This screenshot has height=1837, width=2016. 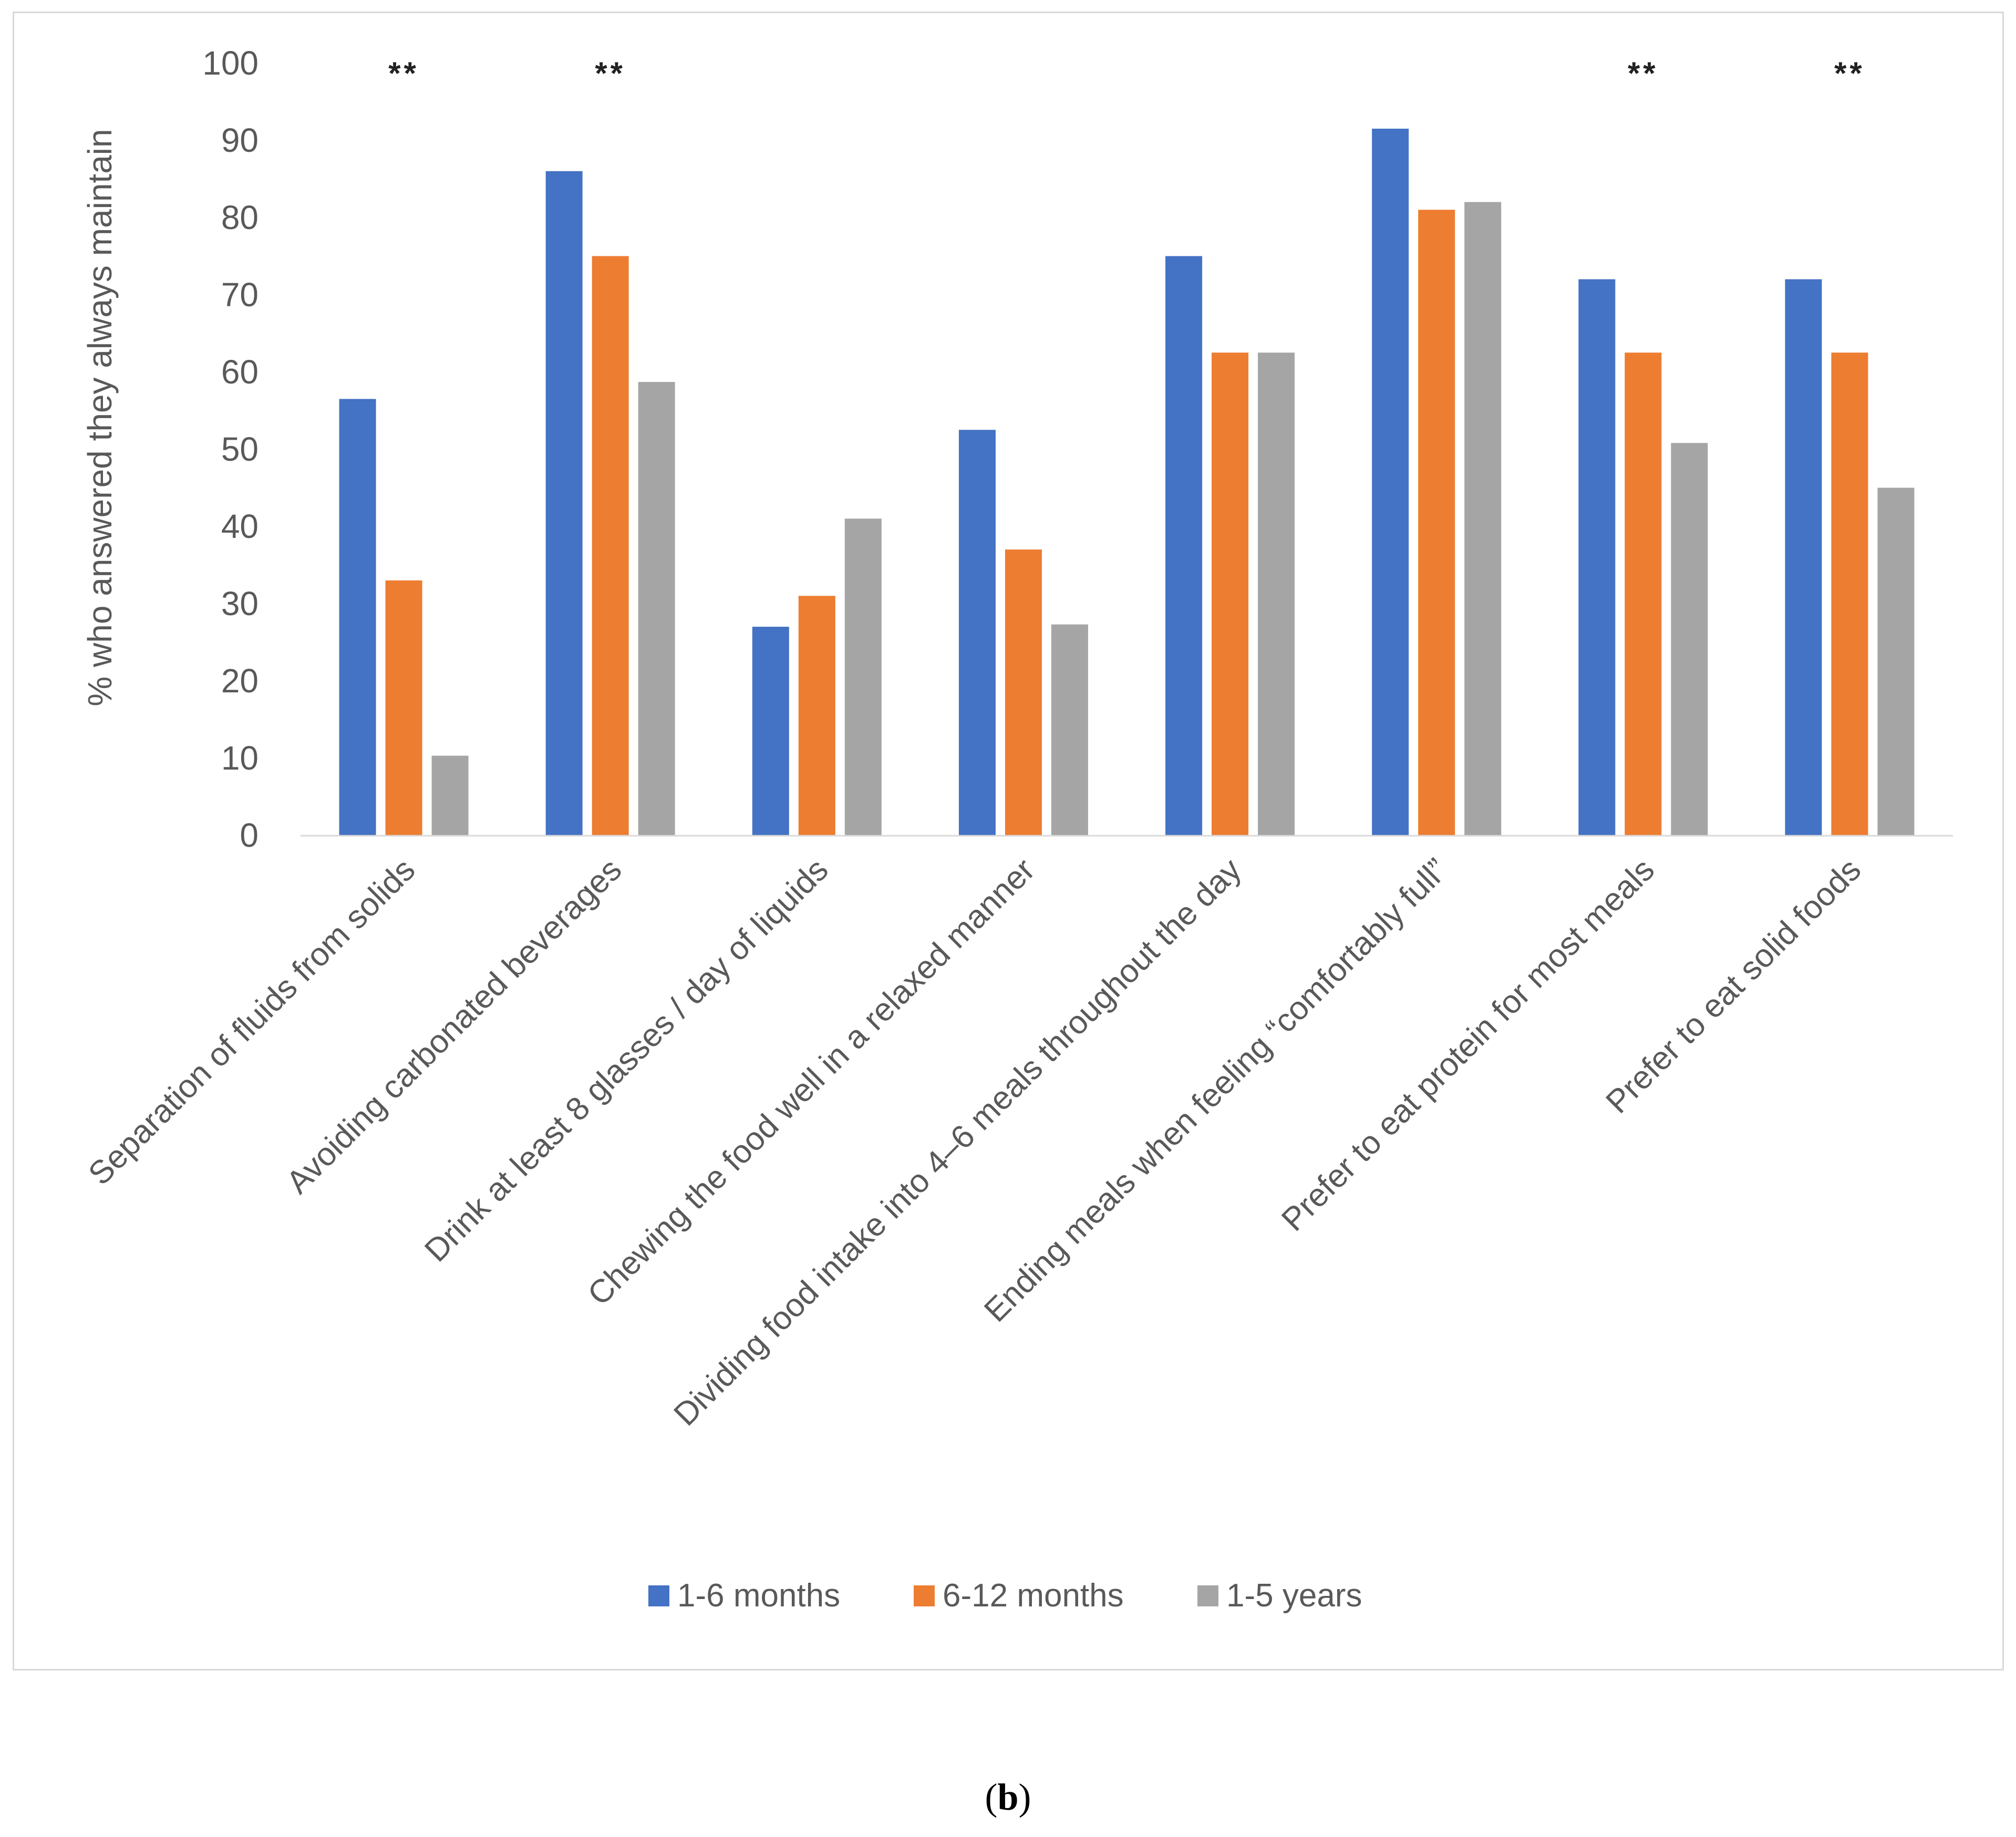 I want to click on y-tick-label: 100, so click(x=230, y=63).